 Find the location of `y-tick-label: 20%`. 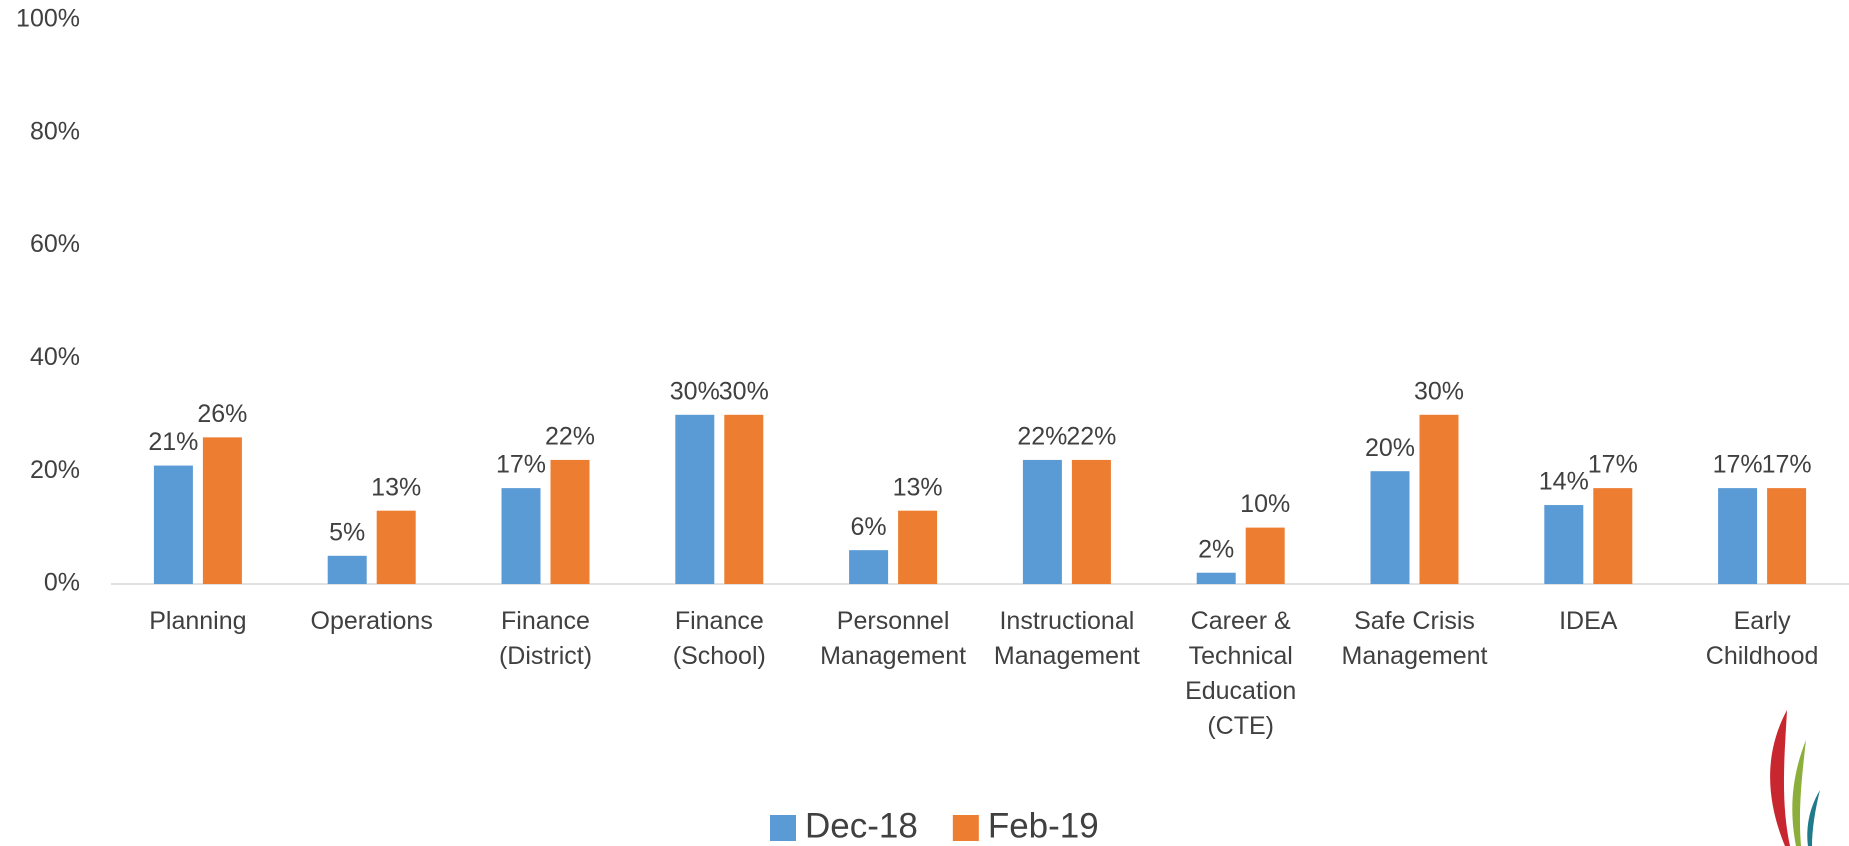

y-tick-label: 20% is located at coordinates (55, 470).